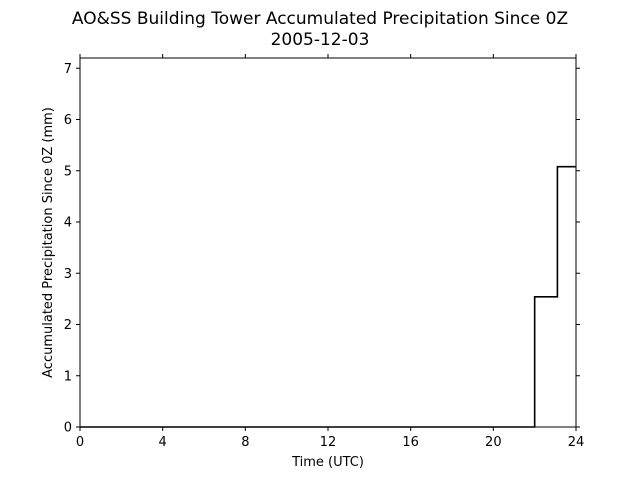 This screenshot has height=480, width=640. Describe the element at coordinates (68, 223) in the screenshot. I see `y-tick-label: 4` at that location.